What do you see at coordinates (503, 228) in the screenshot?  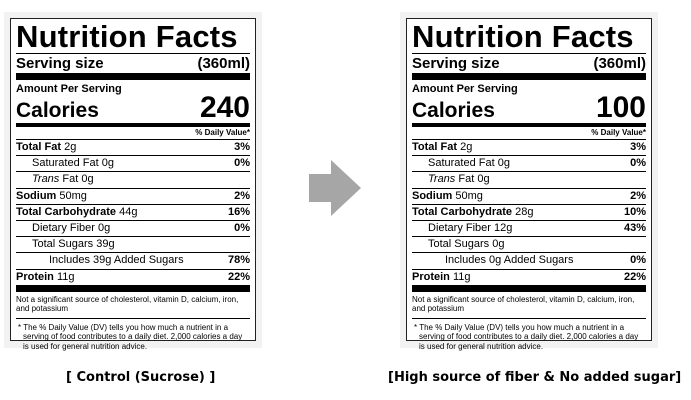 I see `nutrient-amount: 12g` at bounding box center [503, 228].